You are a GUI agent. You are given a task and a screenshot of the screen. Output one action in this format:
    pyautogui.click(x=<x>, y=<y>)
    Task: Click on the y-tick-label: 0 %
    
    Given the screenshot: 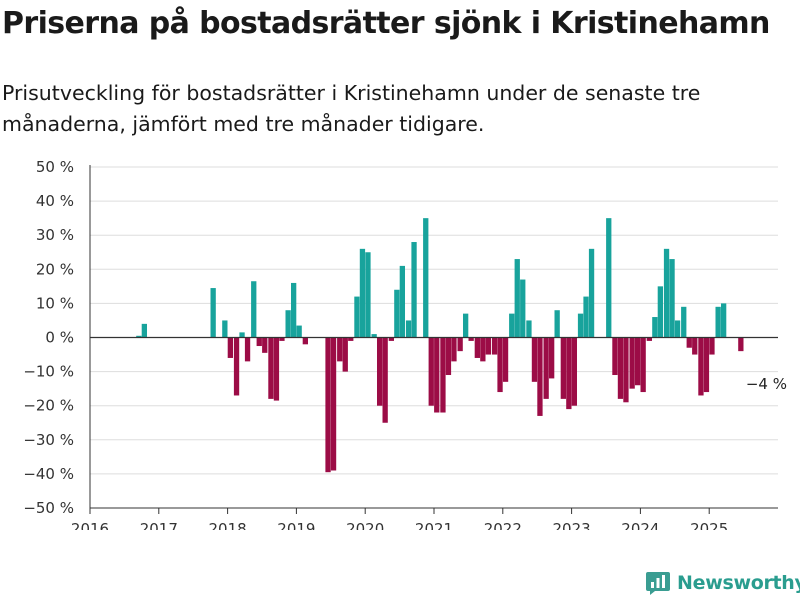 What is the action you would take?
    pyautogui.click(x=59, y=338)
    